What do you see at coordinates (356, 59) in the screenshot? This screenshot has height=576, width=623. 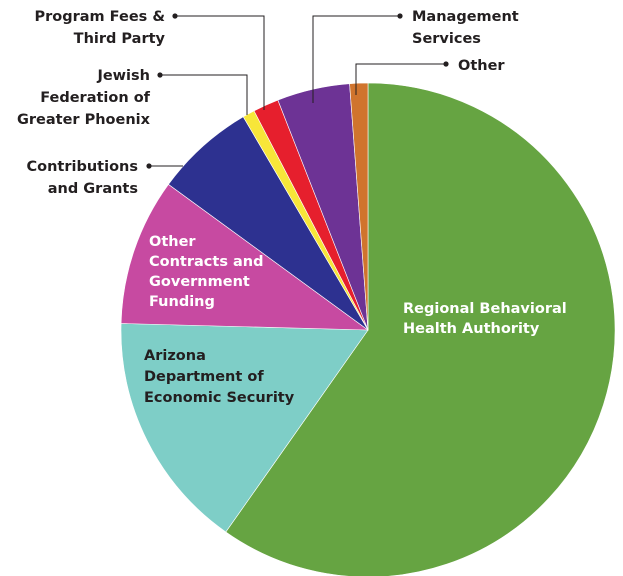 I see `leader-line-management-services` at bounding box center [356, 59].